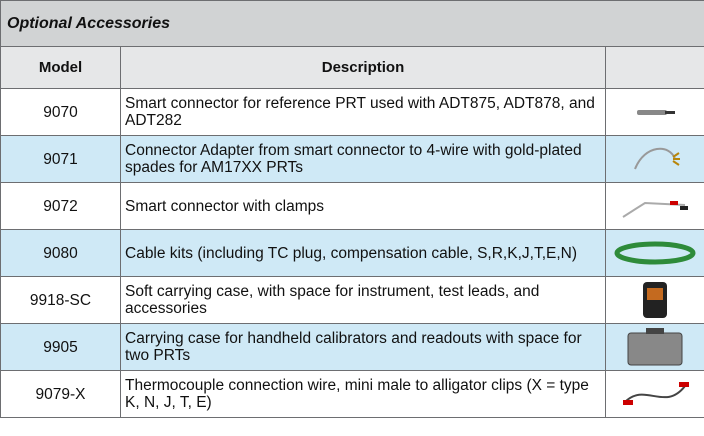  I want to click on header-row: Model Description, so click(352, 67).